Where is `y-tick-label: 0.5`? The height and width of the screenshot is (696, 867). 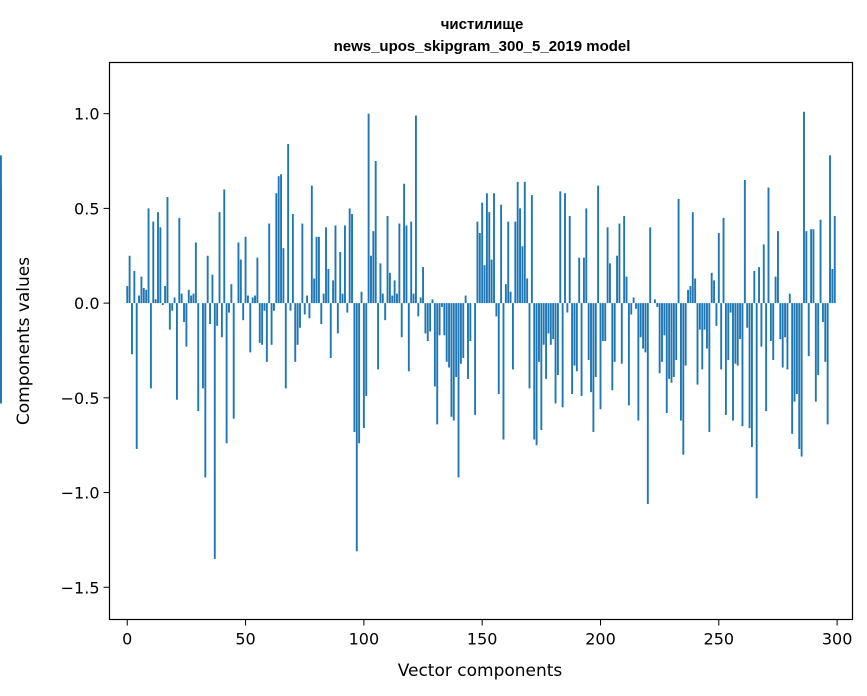 y-tick-label: 0.5 is located at coordinates (86, 208).